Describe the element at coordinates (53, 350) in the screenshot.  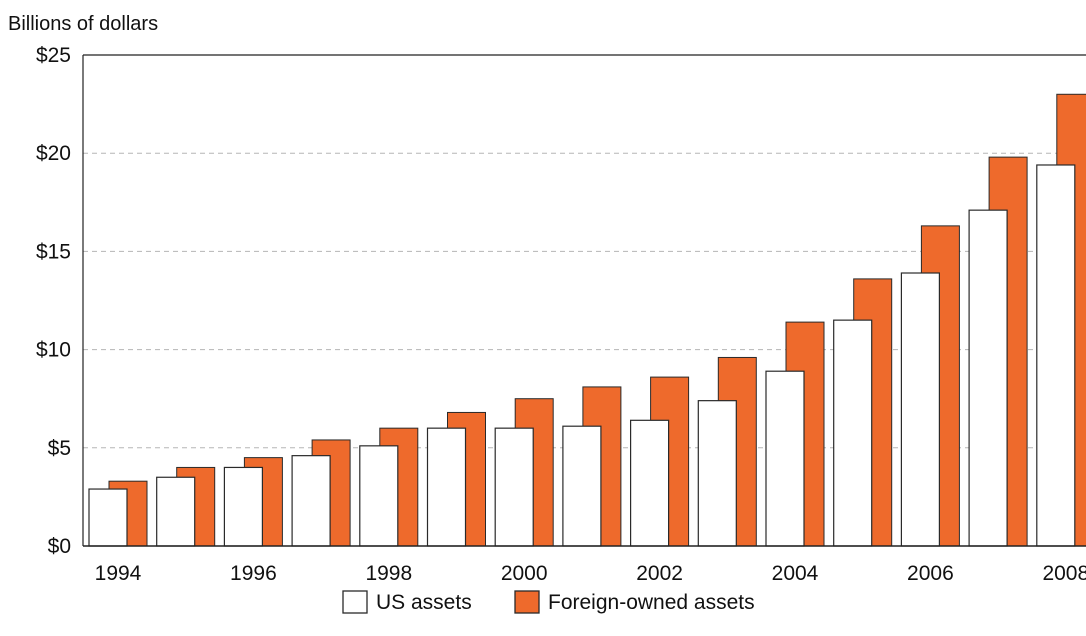
I see `y-tick-label: $10` at that location.